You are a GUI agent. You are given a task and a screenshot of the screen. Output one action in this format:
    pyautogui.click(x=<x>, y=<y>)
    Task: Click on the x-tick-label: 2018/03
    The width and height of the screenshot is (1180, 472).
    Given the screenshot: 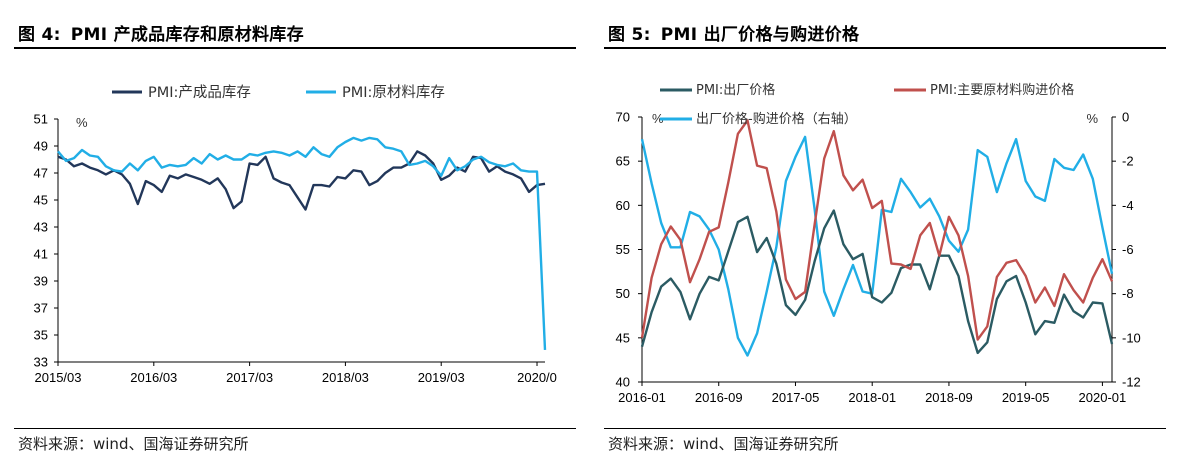 What is the action you would take?
    pyautogui.click(x=345, y=377)
    